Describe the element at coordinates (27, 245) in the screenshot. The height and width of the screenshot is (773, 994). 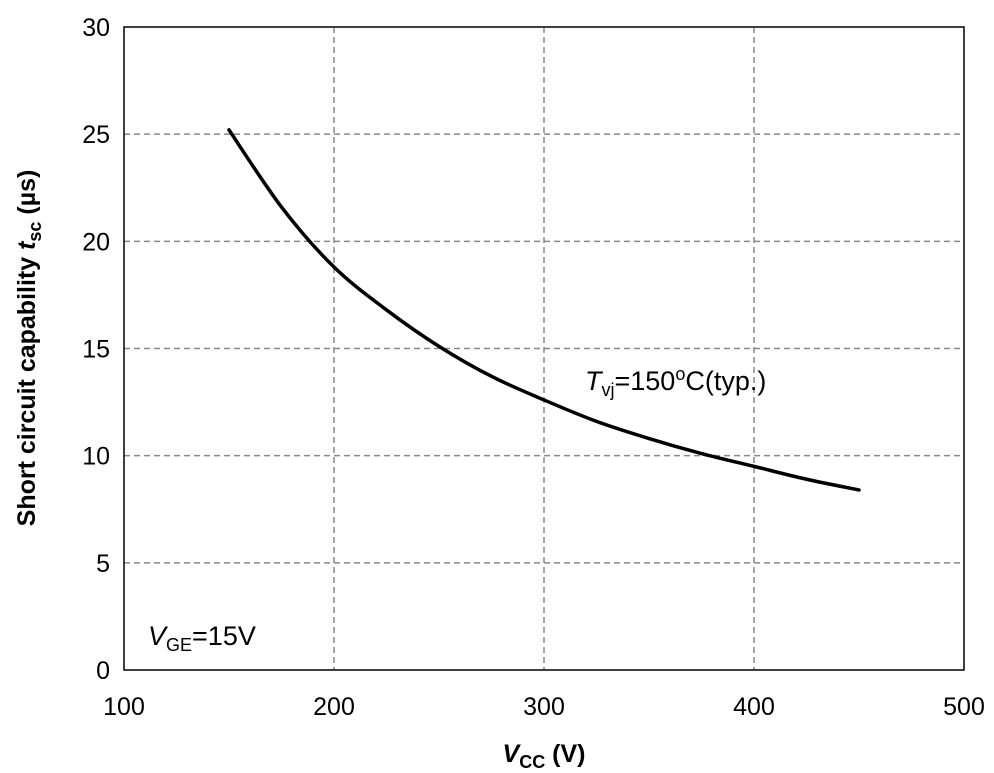
I see `y-axis-symbol: t` at that location.